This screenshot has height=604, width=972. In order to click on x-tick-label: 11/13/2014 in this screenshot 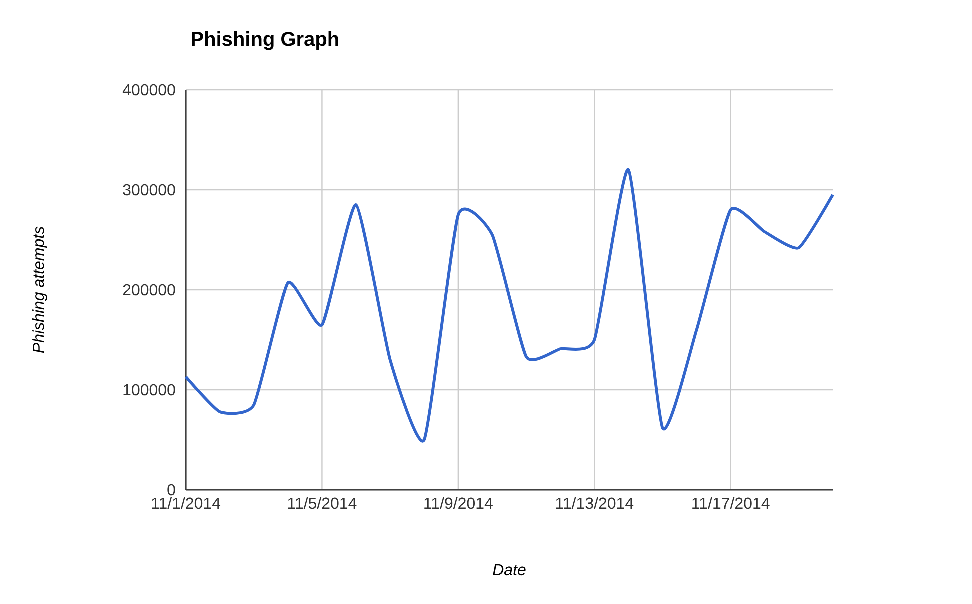, I will do `click(595, 503)`.